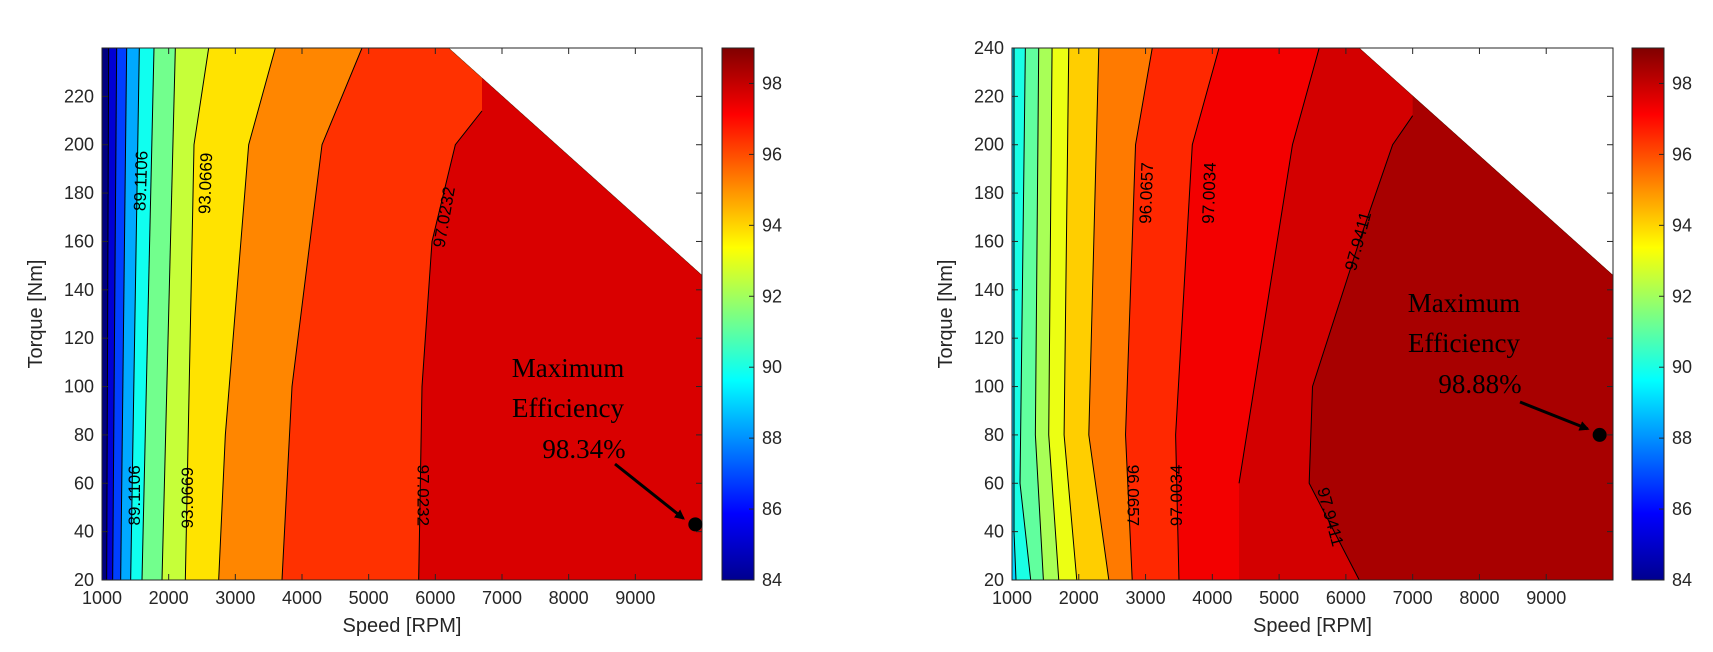 Image resolution: width=1713 pixels, height=652 pixels. Describe the element at coordinates (134, 495) in the screenshot. I see `contour-label: 89.1106` at that location.